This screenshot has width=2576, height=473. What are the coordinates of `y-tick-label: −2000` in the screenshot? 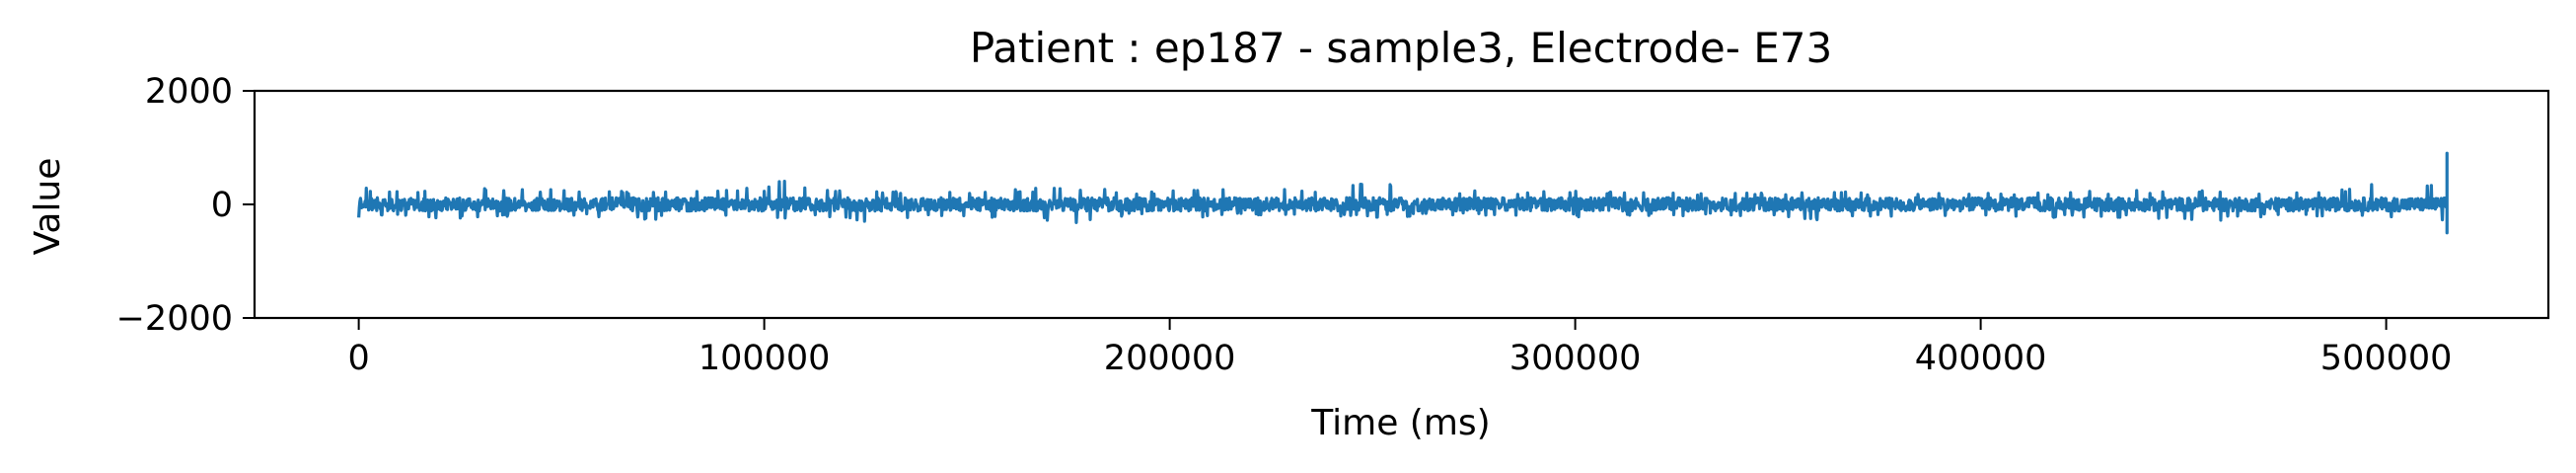 It's located at (174, 319).